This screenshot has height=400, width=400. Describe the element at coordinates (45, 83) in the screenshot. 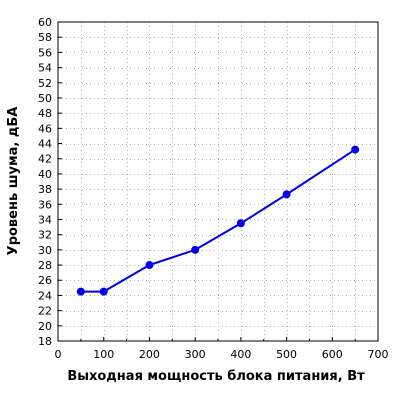

I see `y-tick-label: 52` at that location.